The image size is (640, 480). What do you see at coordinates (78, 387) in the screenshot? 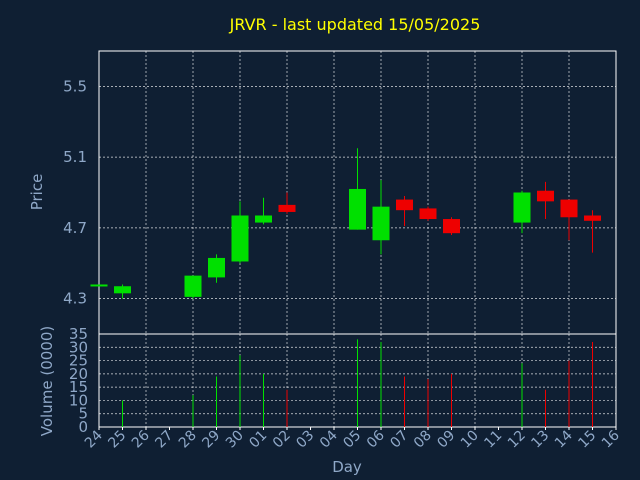
I see `volume-tick-label: 15` at bounding box center [78, 387].